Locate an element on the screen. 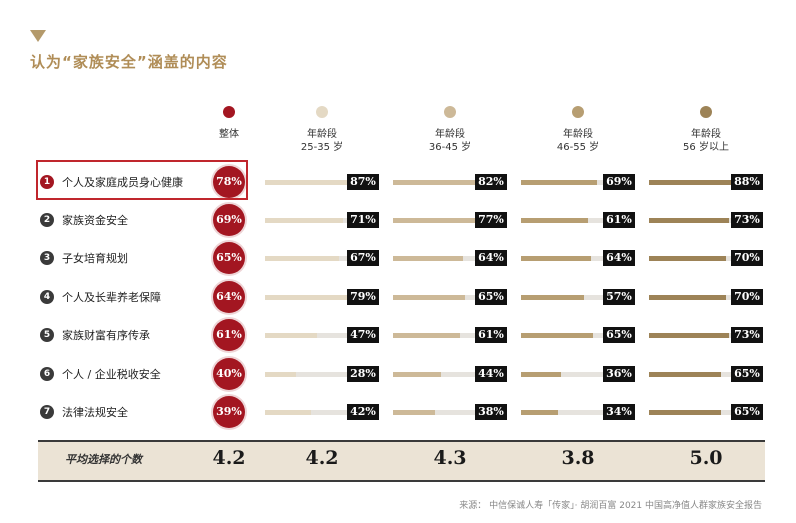 Image resolution: width=796 pixels, height=523 pixels. row-label-7: 7 法律法规安全 is located at coordinates (84, 412).